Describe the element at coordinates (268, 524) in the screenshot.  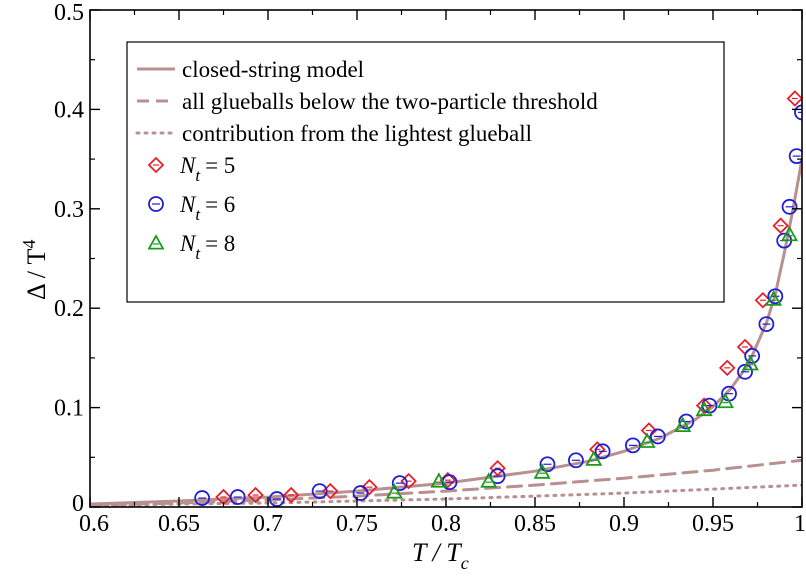
I see `x-tick-label: 0.7` at that location.